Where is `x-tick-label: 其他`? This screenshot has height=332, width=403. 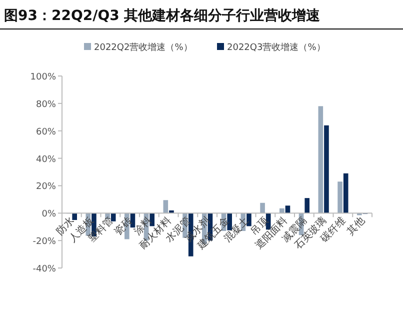
x-tick-label: 其他 is located at coordinates (356, 226).